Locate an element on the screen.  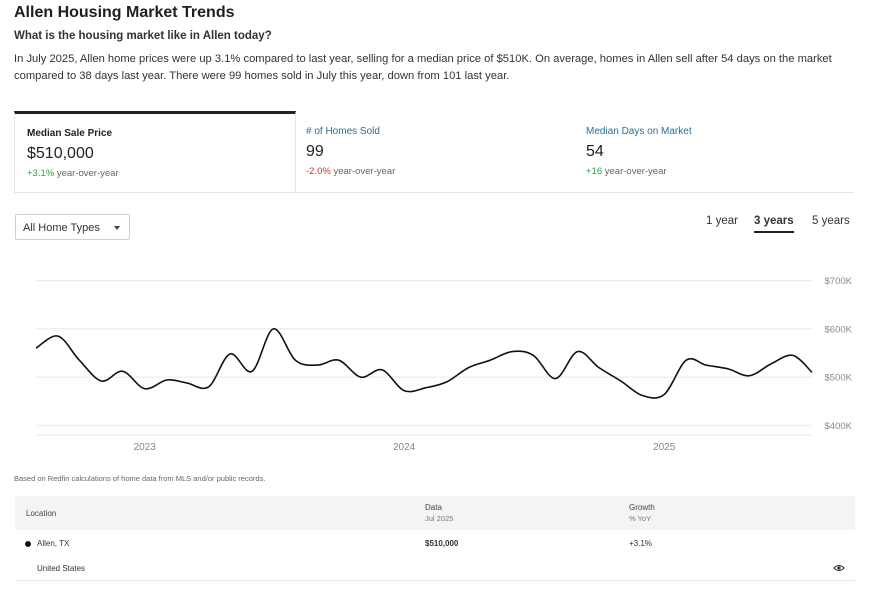
range-3-years-button: 3 years is located at coordinates (774, 224).